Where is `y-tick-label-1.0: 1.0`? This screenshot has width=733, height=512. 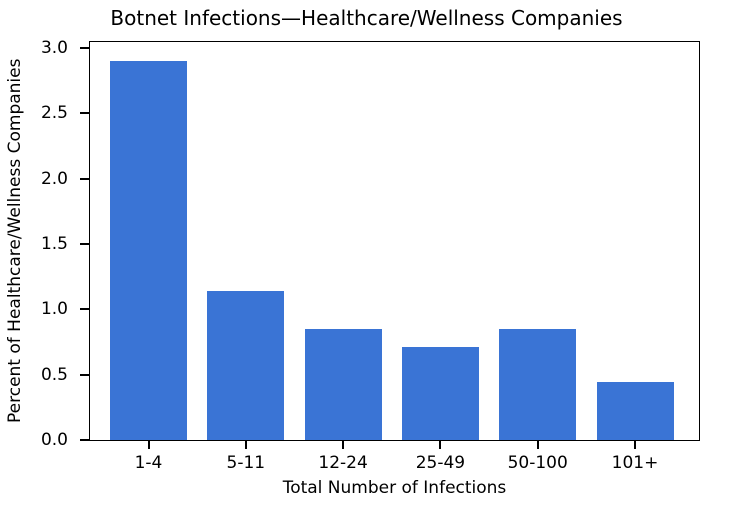
y-tick-label-1.0: 1.0 is located at coordinates (54, 309).